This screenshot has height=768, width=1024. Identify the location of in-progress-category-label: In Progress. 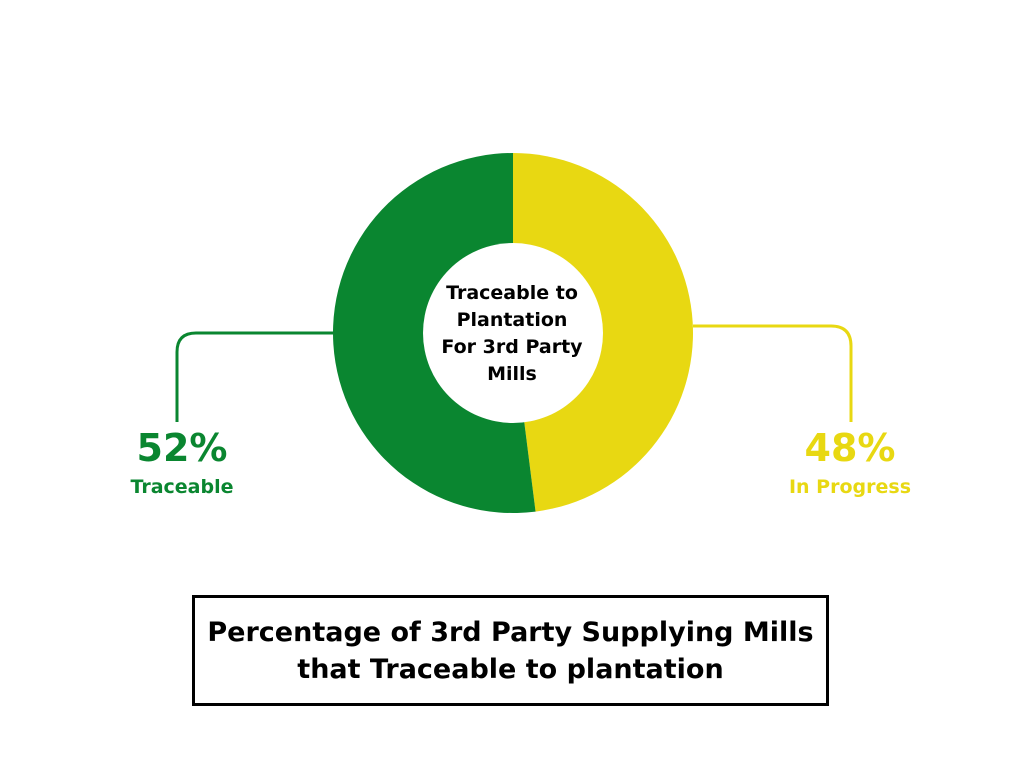
(850, 487).